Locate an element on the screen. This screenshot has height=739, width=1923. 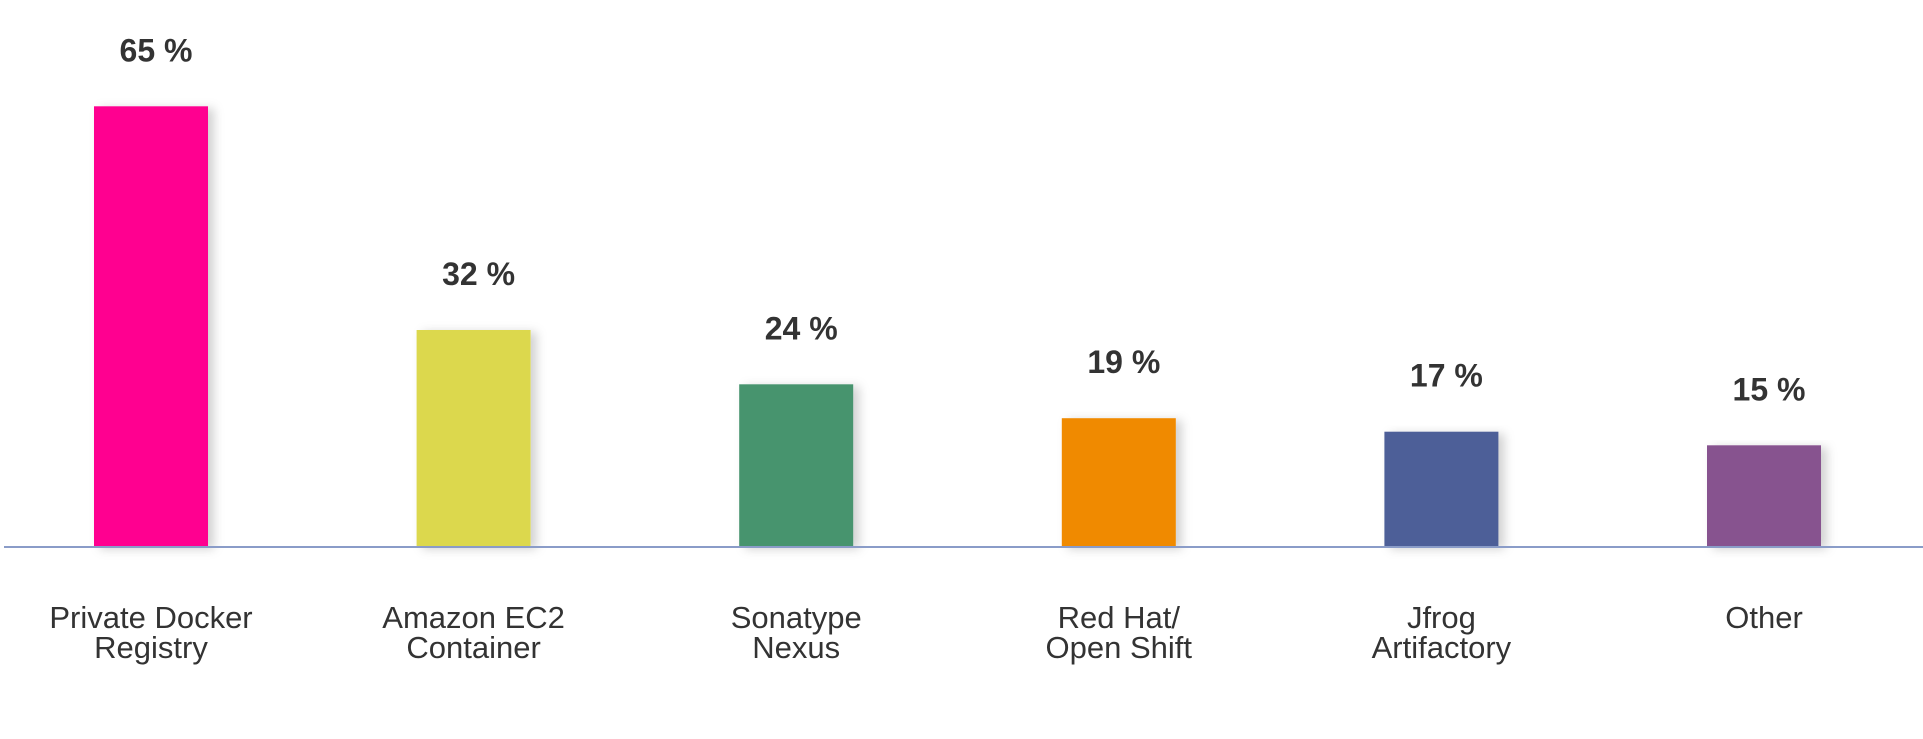
value-label-amazon-ec2-container: 32 % is located at coordinates (478, 274).